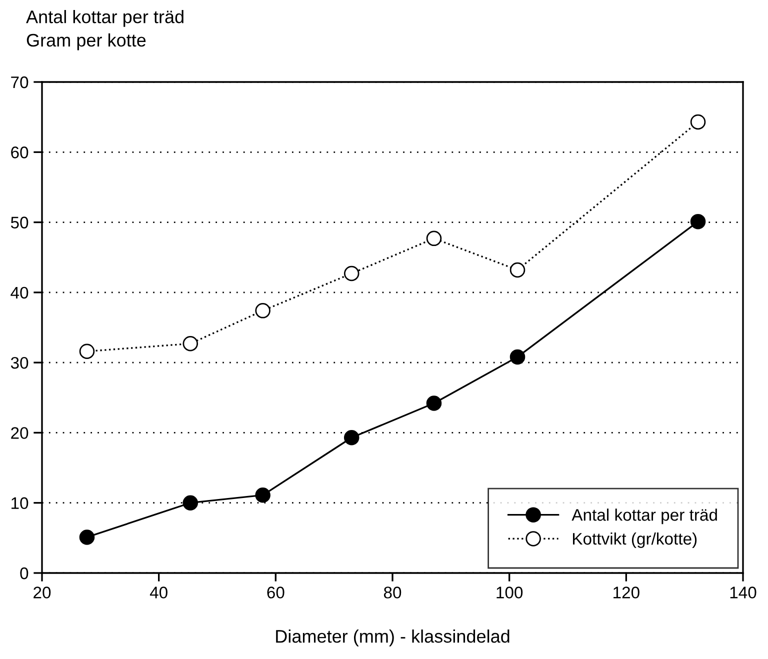 This screenshot has width=768, height=659. Describe the element at coordinates (20, 503) in the screenshot. I see `y-tick-label: 10` at that location.